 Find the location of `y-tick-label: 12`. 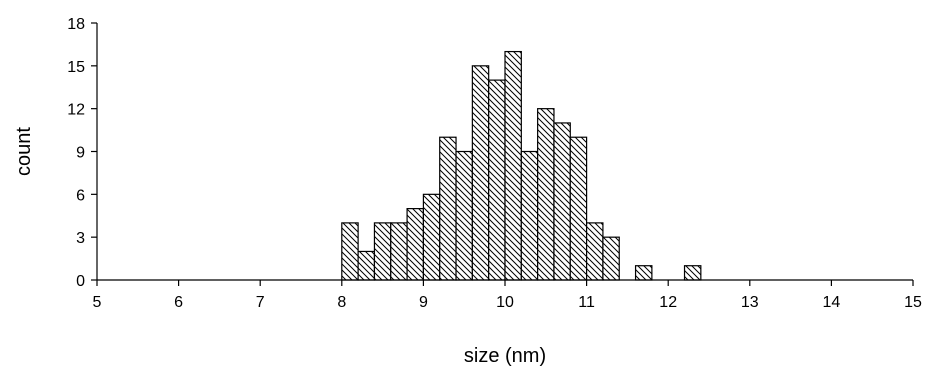

y-tick-label: 12 is located at coordinates (76, 110).